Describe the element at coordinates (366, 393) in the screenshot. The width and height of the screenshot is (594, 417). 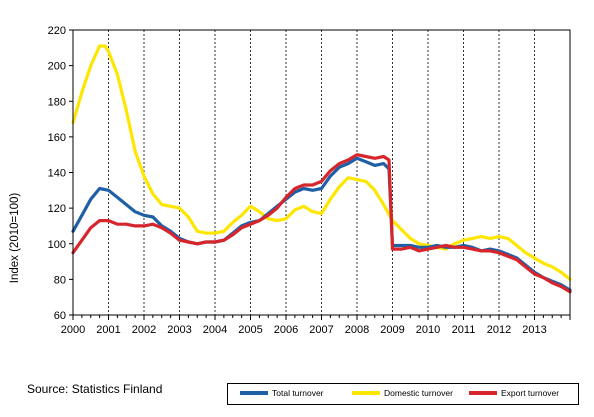
I see `legend-swatch-domestic` at that location.